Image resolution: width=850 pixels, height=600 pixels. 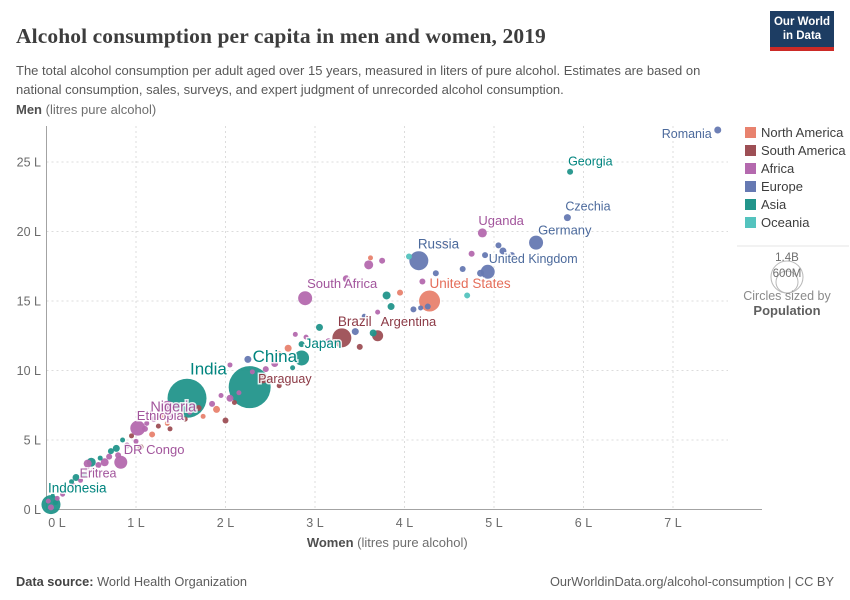 I want to click on data-point-paraguay, so click(x=263, y=379).